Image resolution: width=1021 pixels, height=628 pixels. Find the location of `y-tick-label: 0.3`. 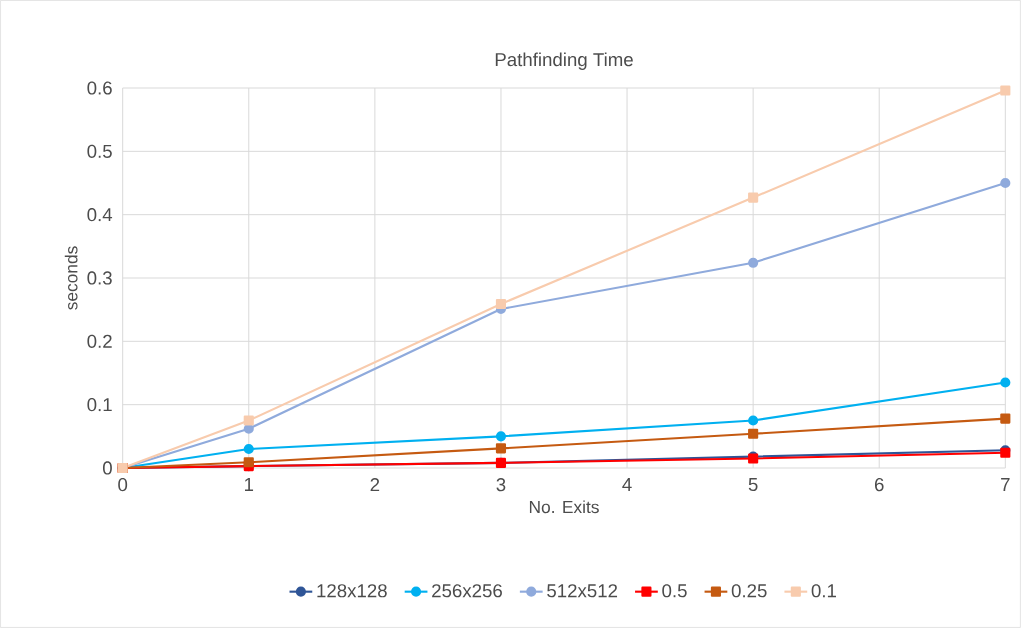

y-tick-label: 0.3 is located at coordinates (99, 278).